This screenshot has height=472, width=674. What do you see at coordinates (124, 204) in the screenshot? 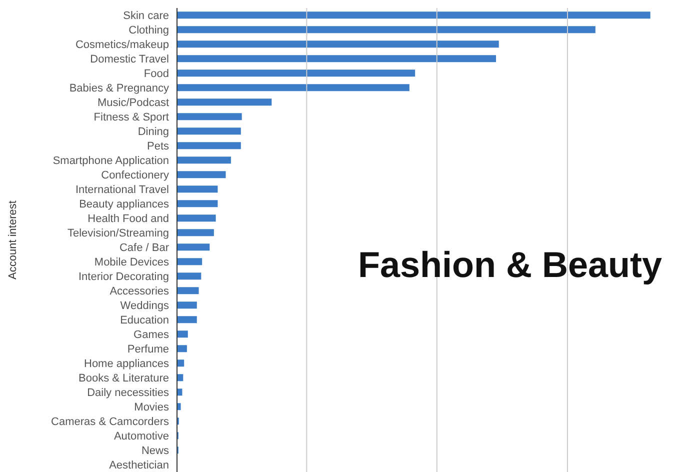
I see `y-tick-label: Beauty appliances` at bounding box center [124, 204].